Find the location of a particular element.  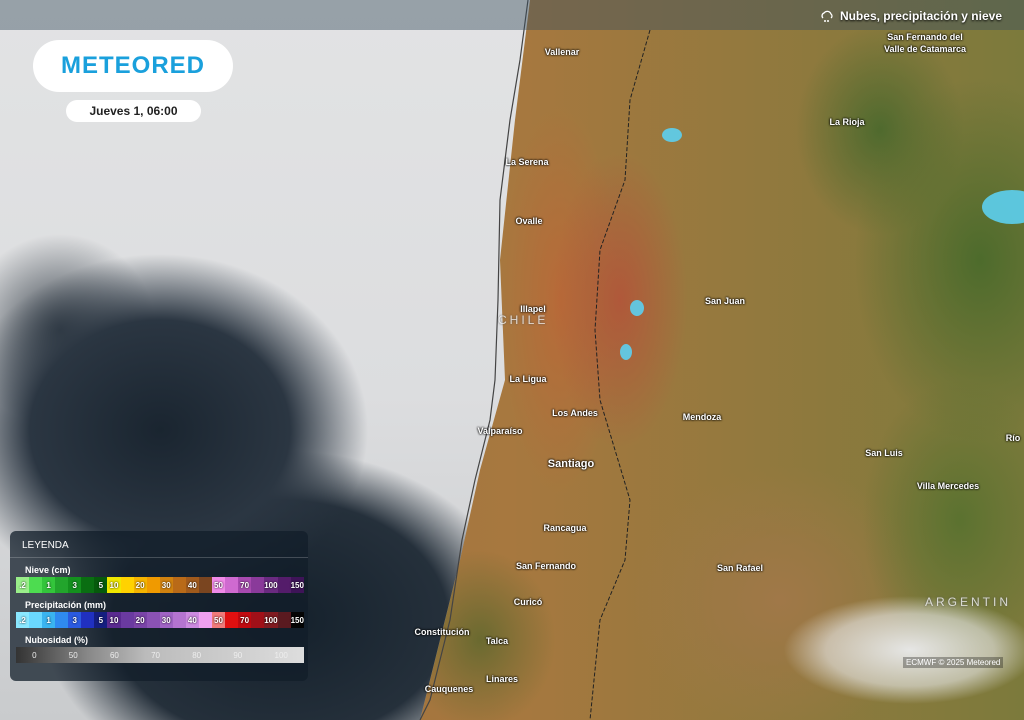

city-label: Los Andes is located at coordinates (575, 413).